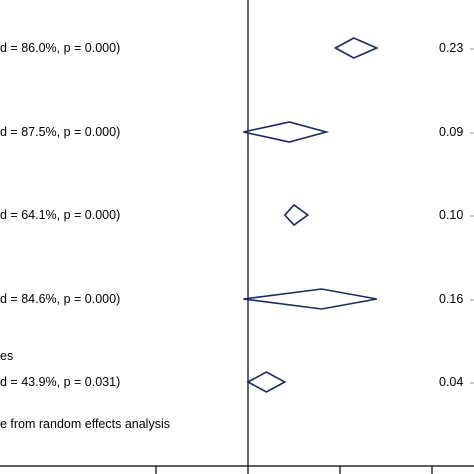  What do you see at coordinates (294, 470) in the screenshot?
I see `x-axis-ticks` at bounding box center [294, 470].